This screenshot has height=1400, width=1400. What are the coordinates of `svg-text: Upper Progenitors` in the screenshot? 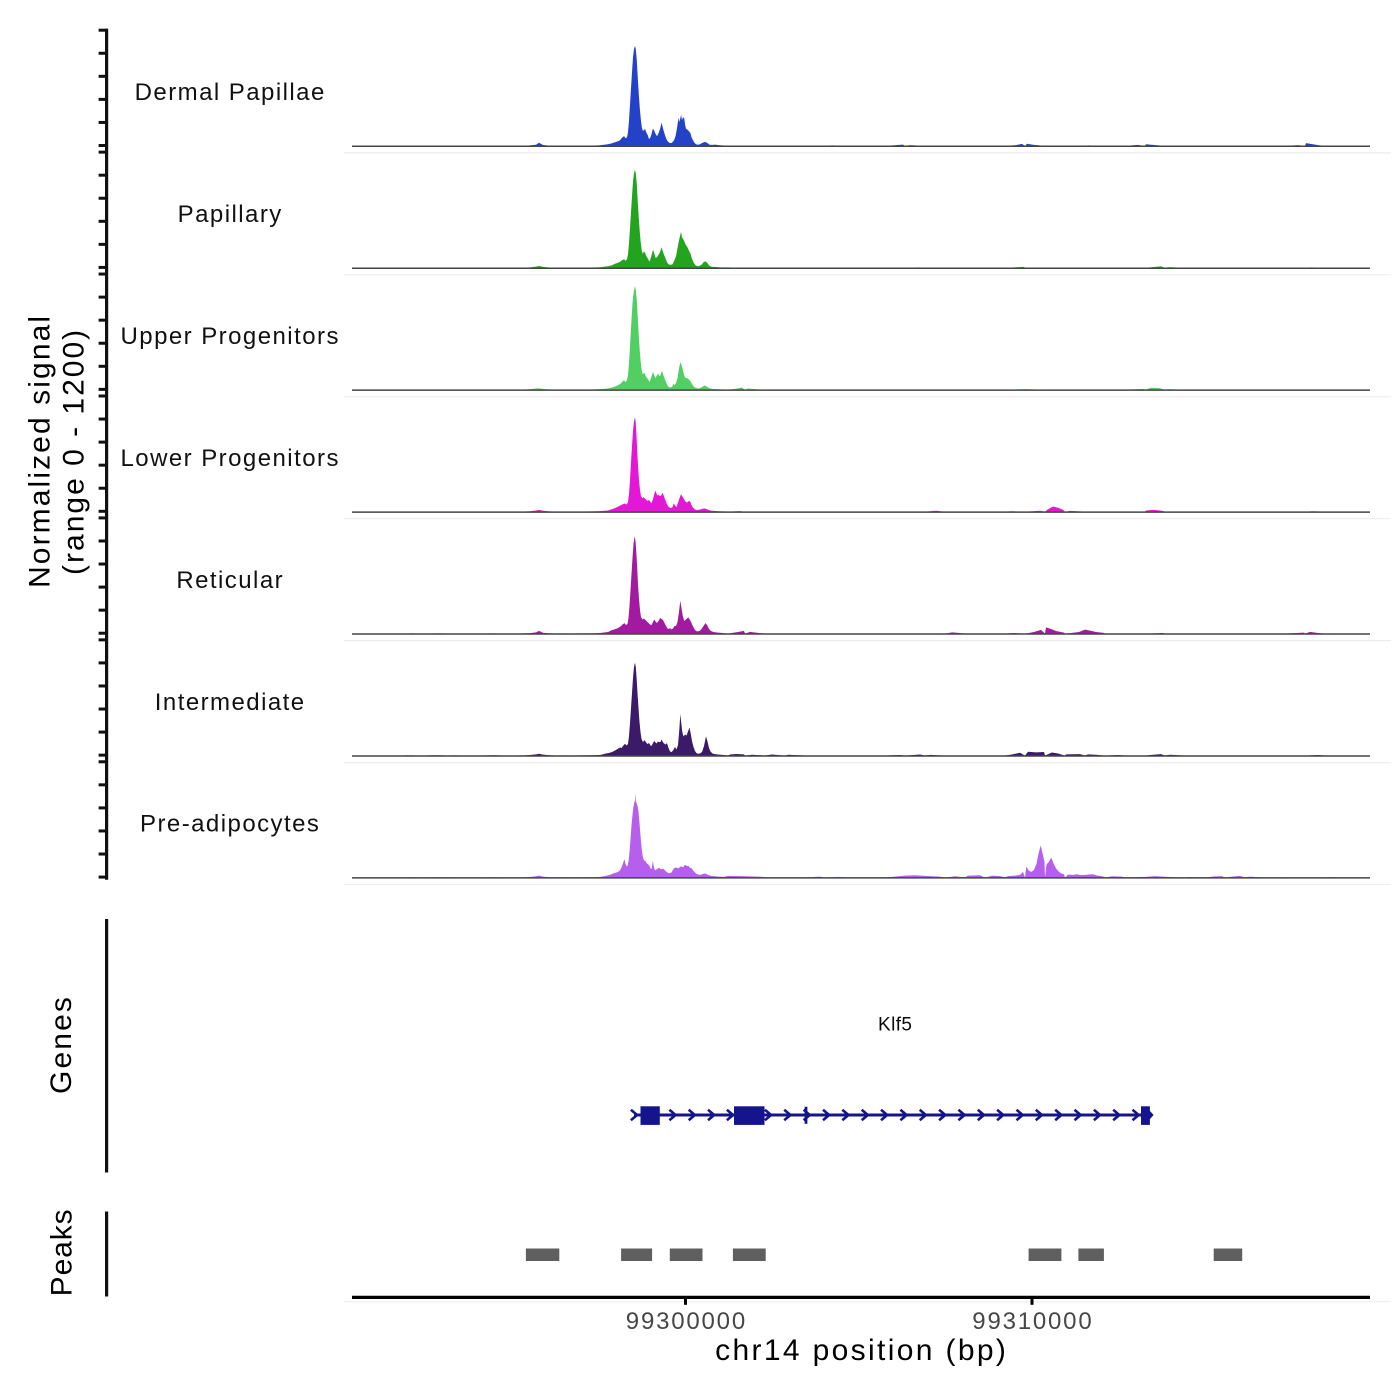 It's located at (229, 336).